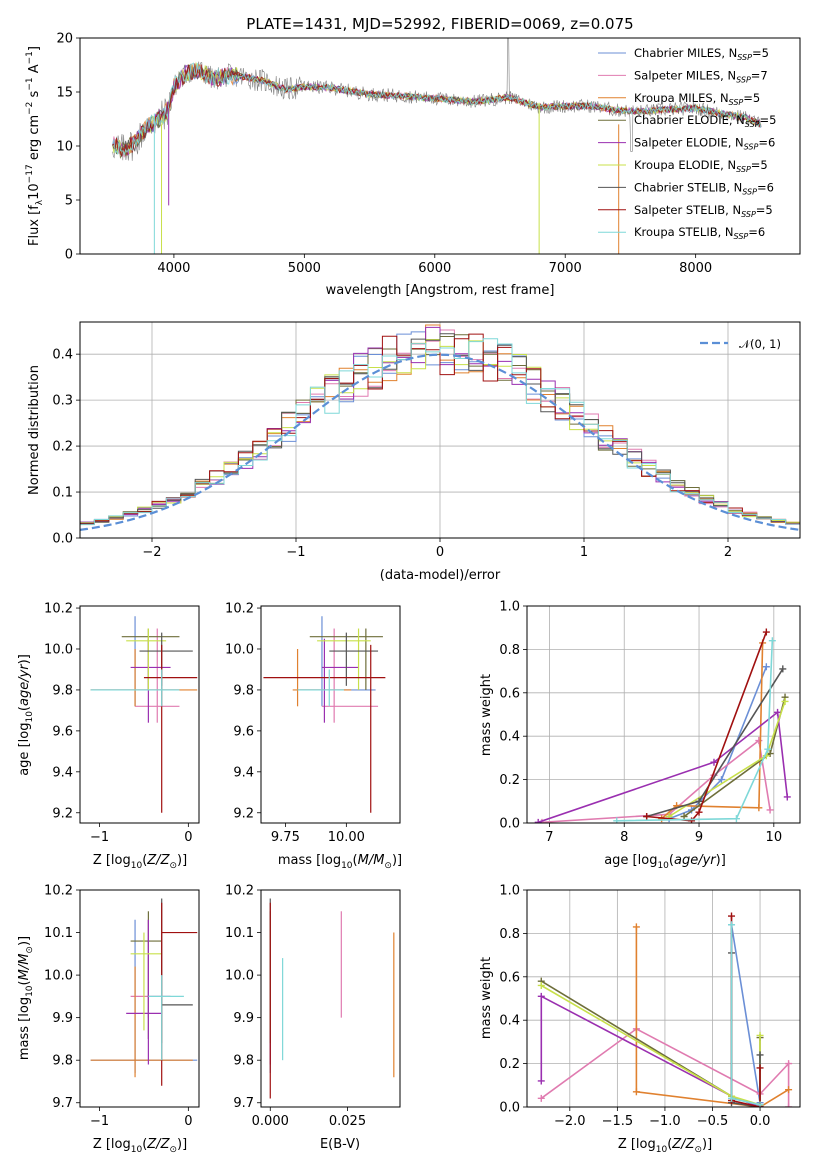 The height and width of the screenshot is (1170, 819). What do you see at coordinates (437, 109) in the screenshot?
I see `spectrum-model-kroupa-stelib` at bounding box center [437, 109].